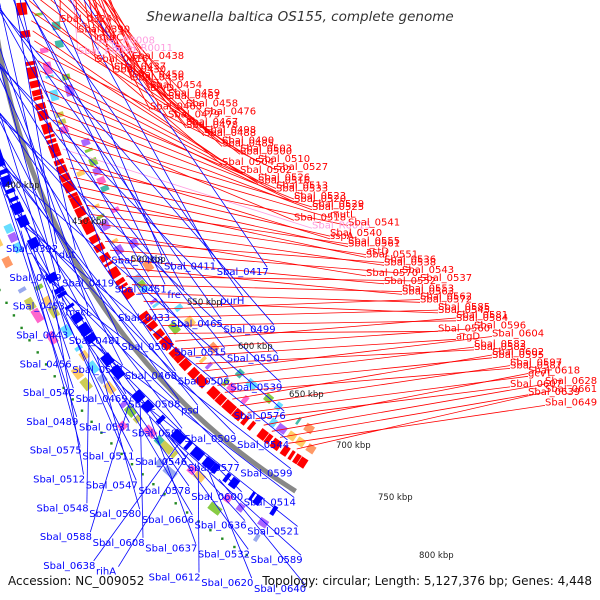  I want to click on forward-gene-label: Sbal_0583, so click(500, 347).